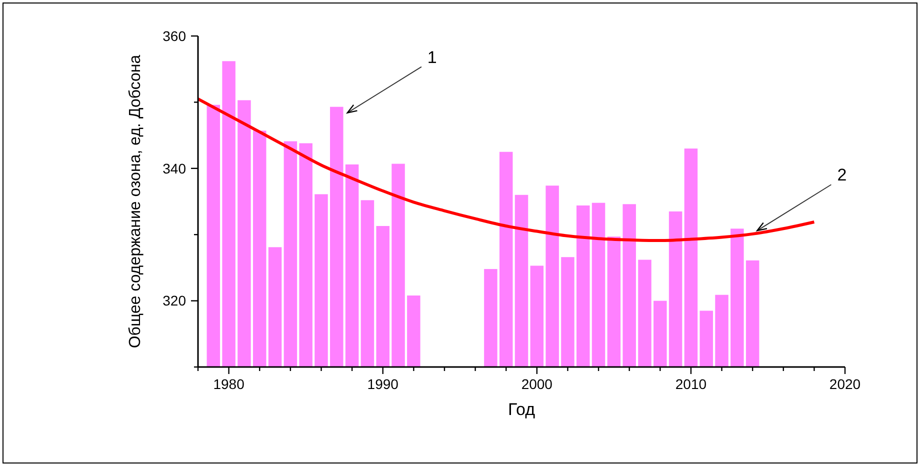 This screenshot has width=924, height=470. I want to click on x-tick-label: 1980, so click(229, 384).